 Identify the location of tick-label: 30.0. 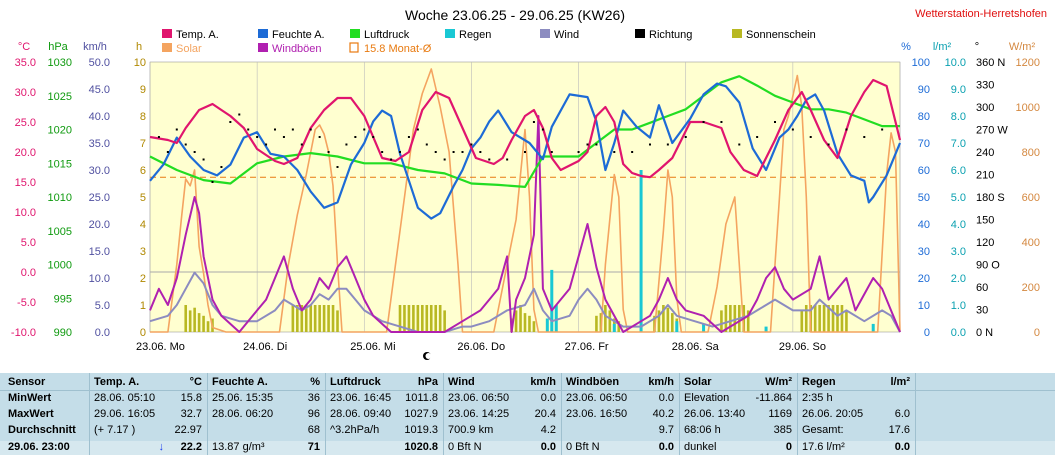
(25, 93).